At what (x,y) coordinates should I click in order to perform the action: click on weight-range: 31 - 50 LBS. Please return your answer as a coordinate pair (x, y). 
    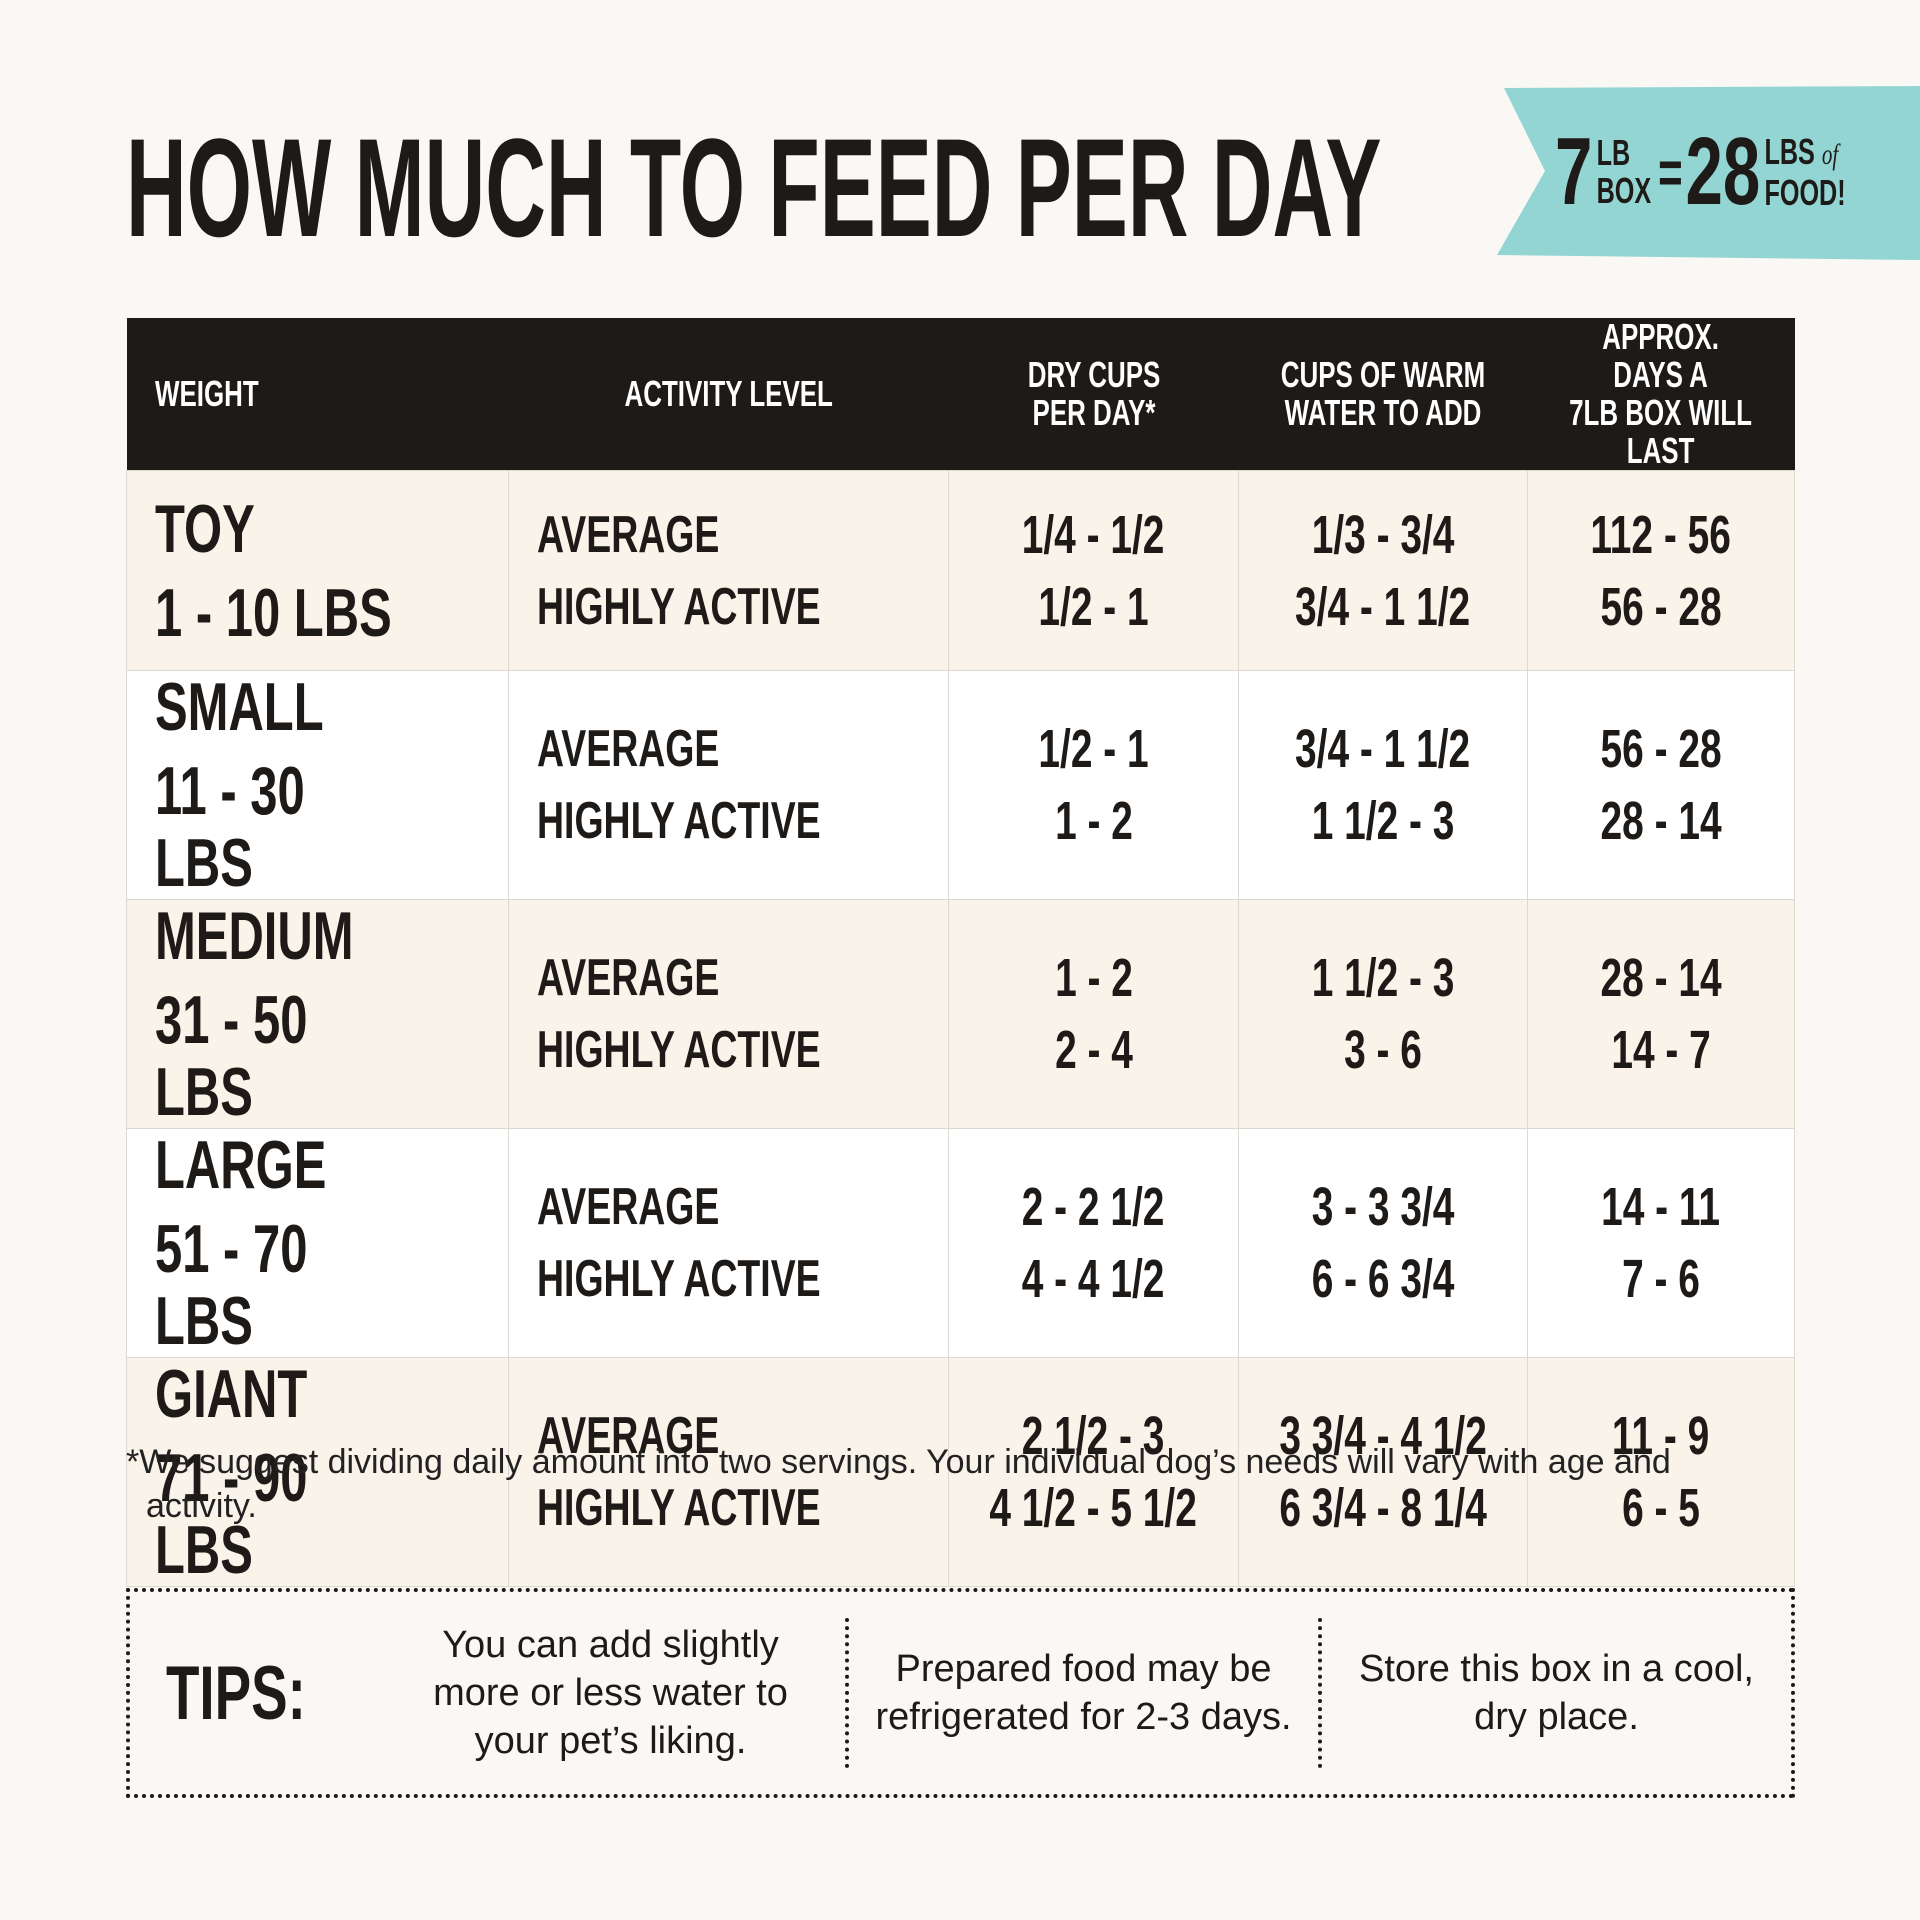
    Looking at the image, I should click on (231, 1056).